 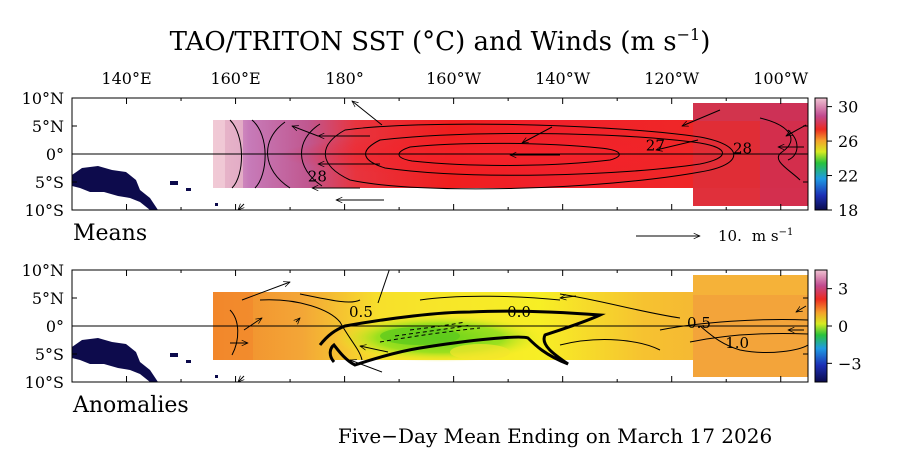 I want to click on chart-title: TAO/TRITON SST (°C) and Winds (m s−1), so click(x=440, y=41).